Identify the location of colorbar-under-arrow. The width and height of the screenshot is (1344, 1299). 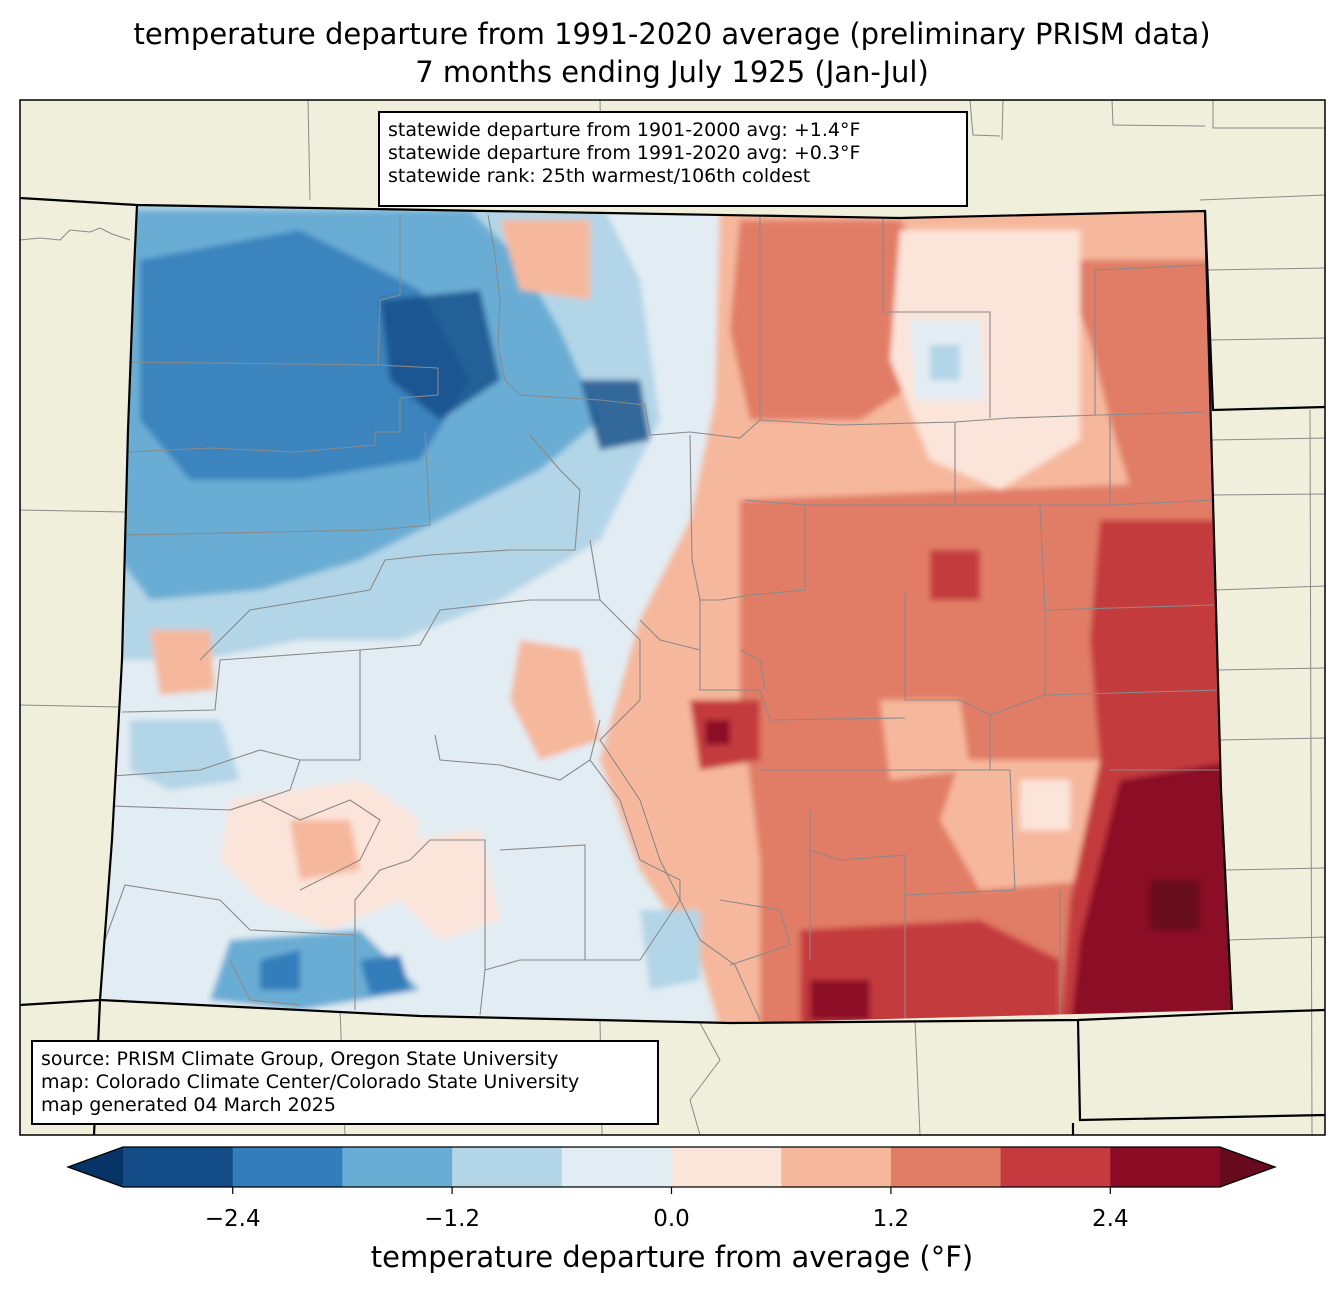
(95, 1167).